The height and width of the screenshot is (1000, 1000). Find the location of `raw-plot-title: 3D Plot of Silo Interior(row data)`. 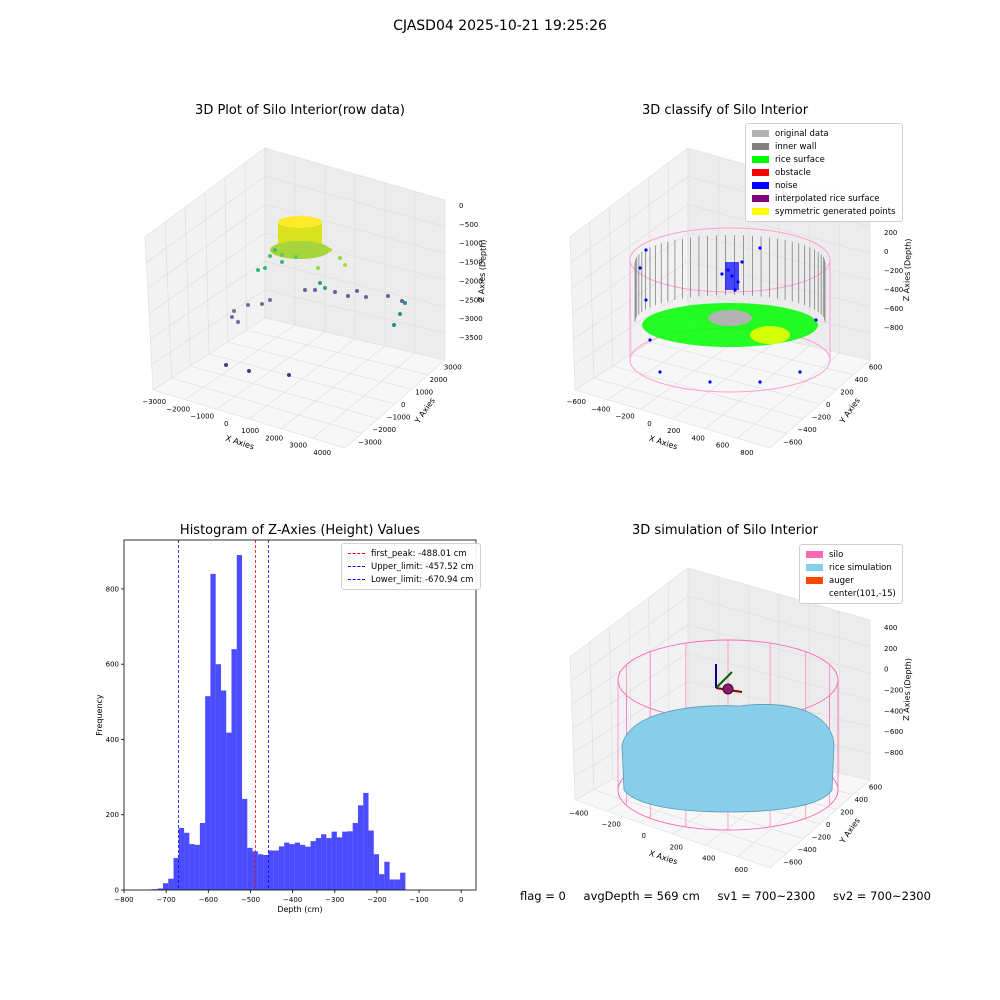

raw-plot-title: 3D Plot of Silo Interior(row data) is located at coordinates (300, 110).